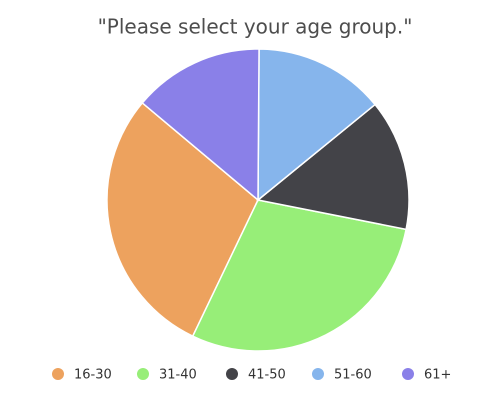  I want to click on legend-label: 51-60, so click(353, 375).